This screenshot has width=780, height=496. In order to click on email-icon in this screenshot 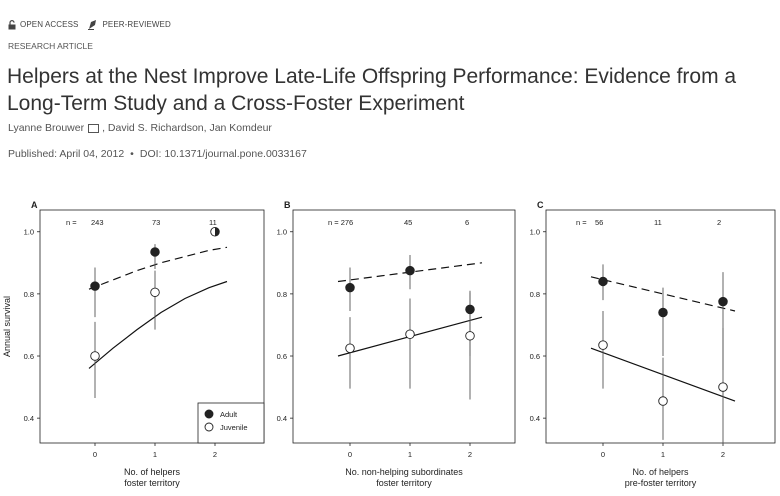, I will do `click(94, 128)`.